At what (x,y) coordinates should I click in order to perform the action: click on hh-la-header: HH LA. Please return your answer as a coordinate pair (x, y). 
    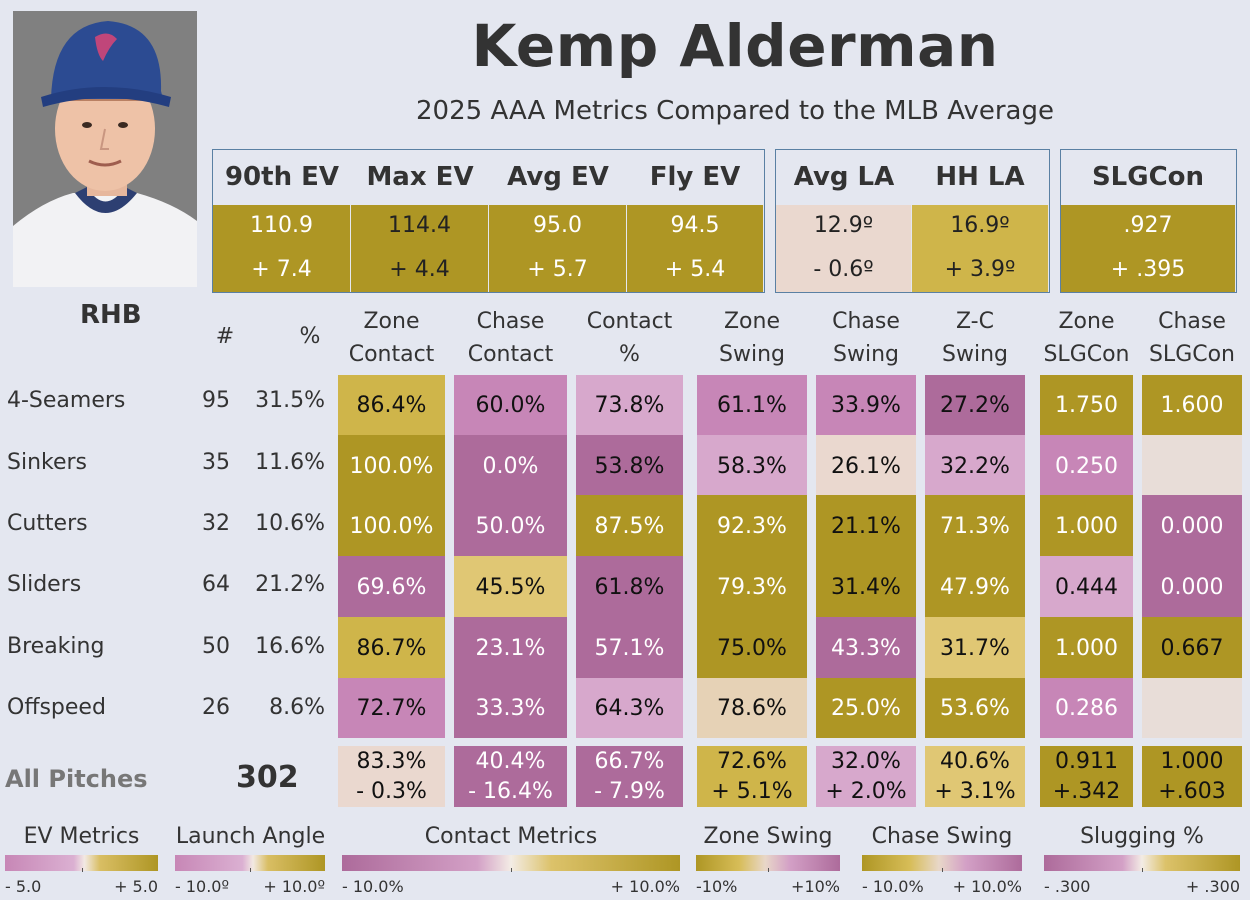
    Looking at the image, I should click on (980, 177).